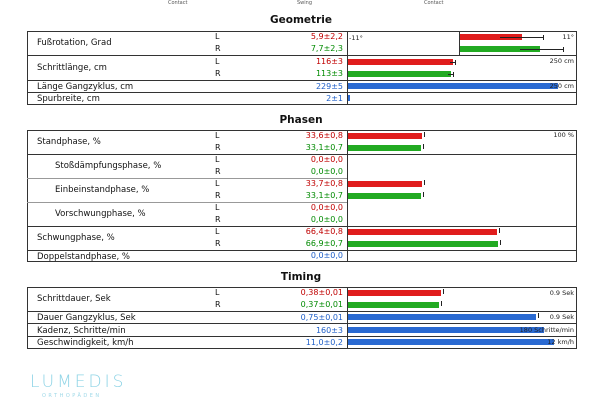  What do you see at coordinates (326, 36) in the screenshot?
I see `value-fuss-L: 5,9±2,2` at bounding box center [326, 36].